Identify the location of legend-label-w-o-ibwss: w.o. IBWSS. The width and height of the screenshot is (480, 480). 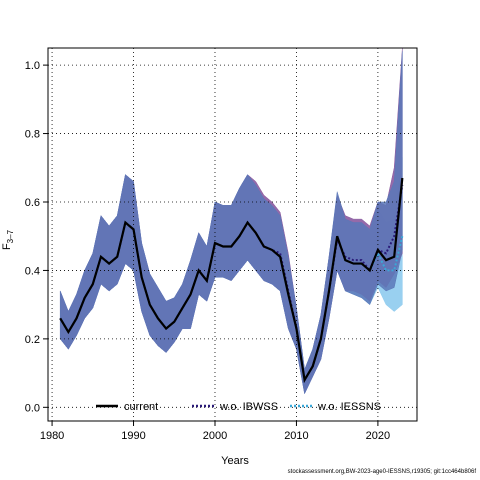
(248, 407).